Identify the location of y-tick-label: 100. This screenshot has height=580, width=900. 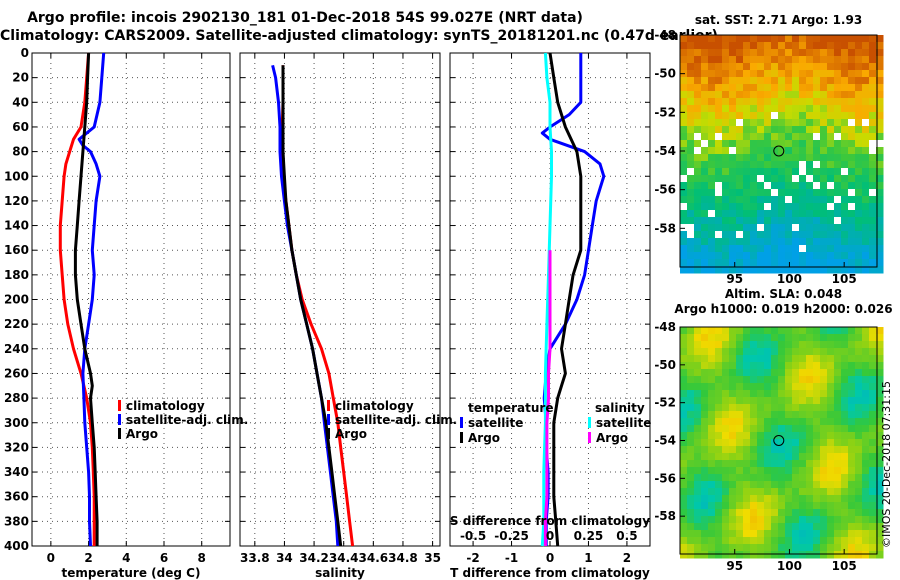
(16, 176).